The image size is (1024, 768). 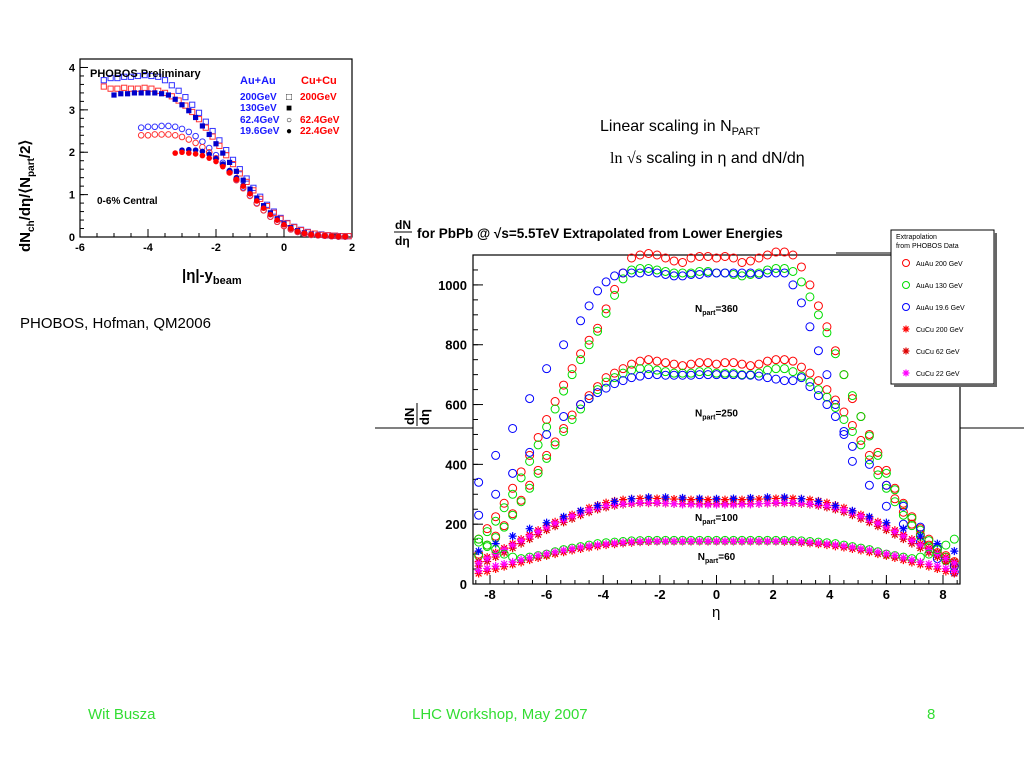 What do you see at coordinates (547, 594) in the screenshot?
I see `pbpb-x-tick-label: -6` at bounding box center [547, 594].